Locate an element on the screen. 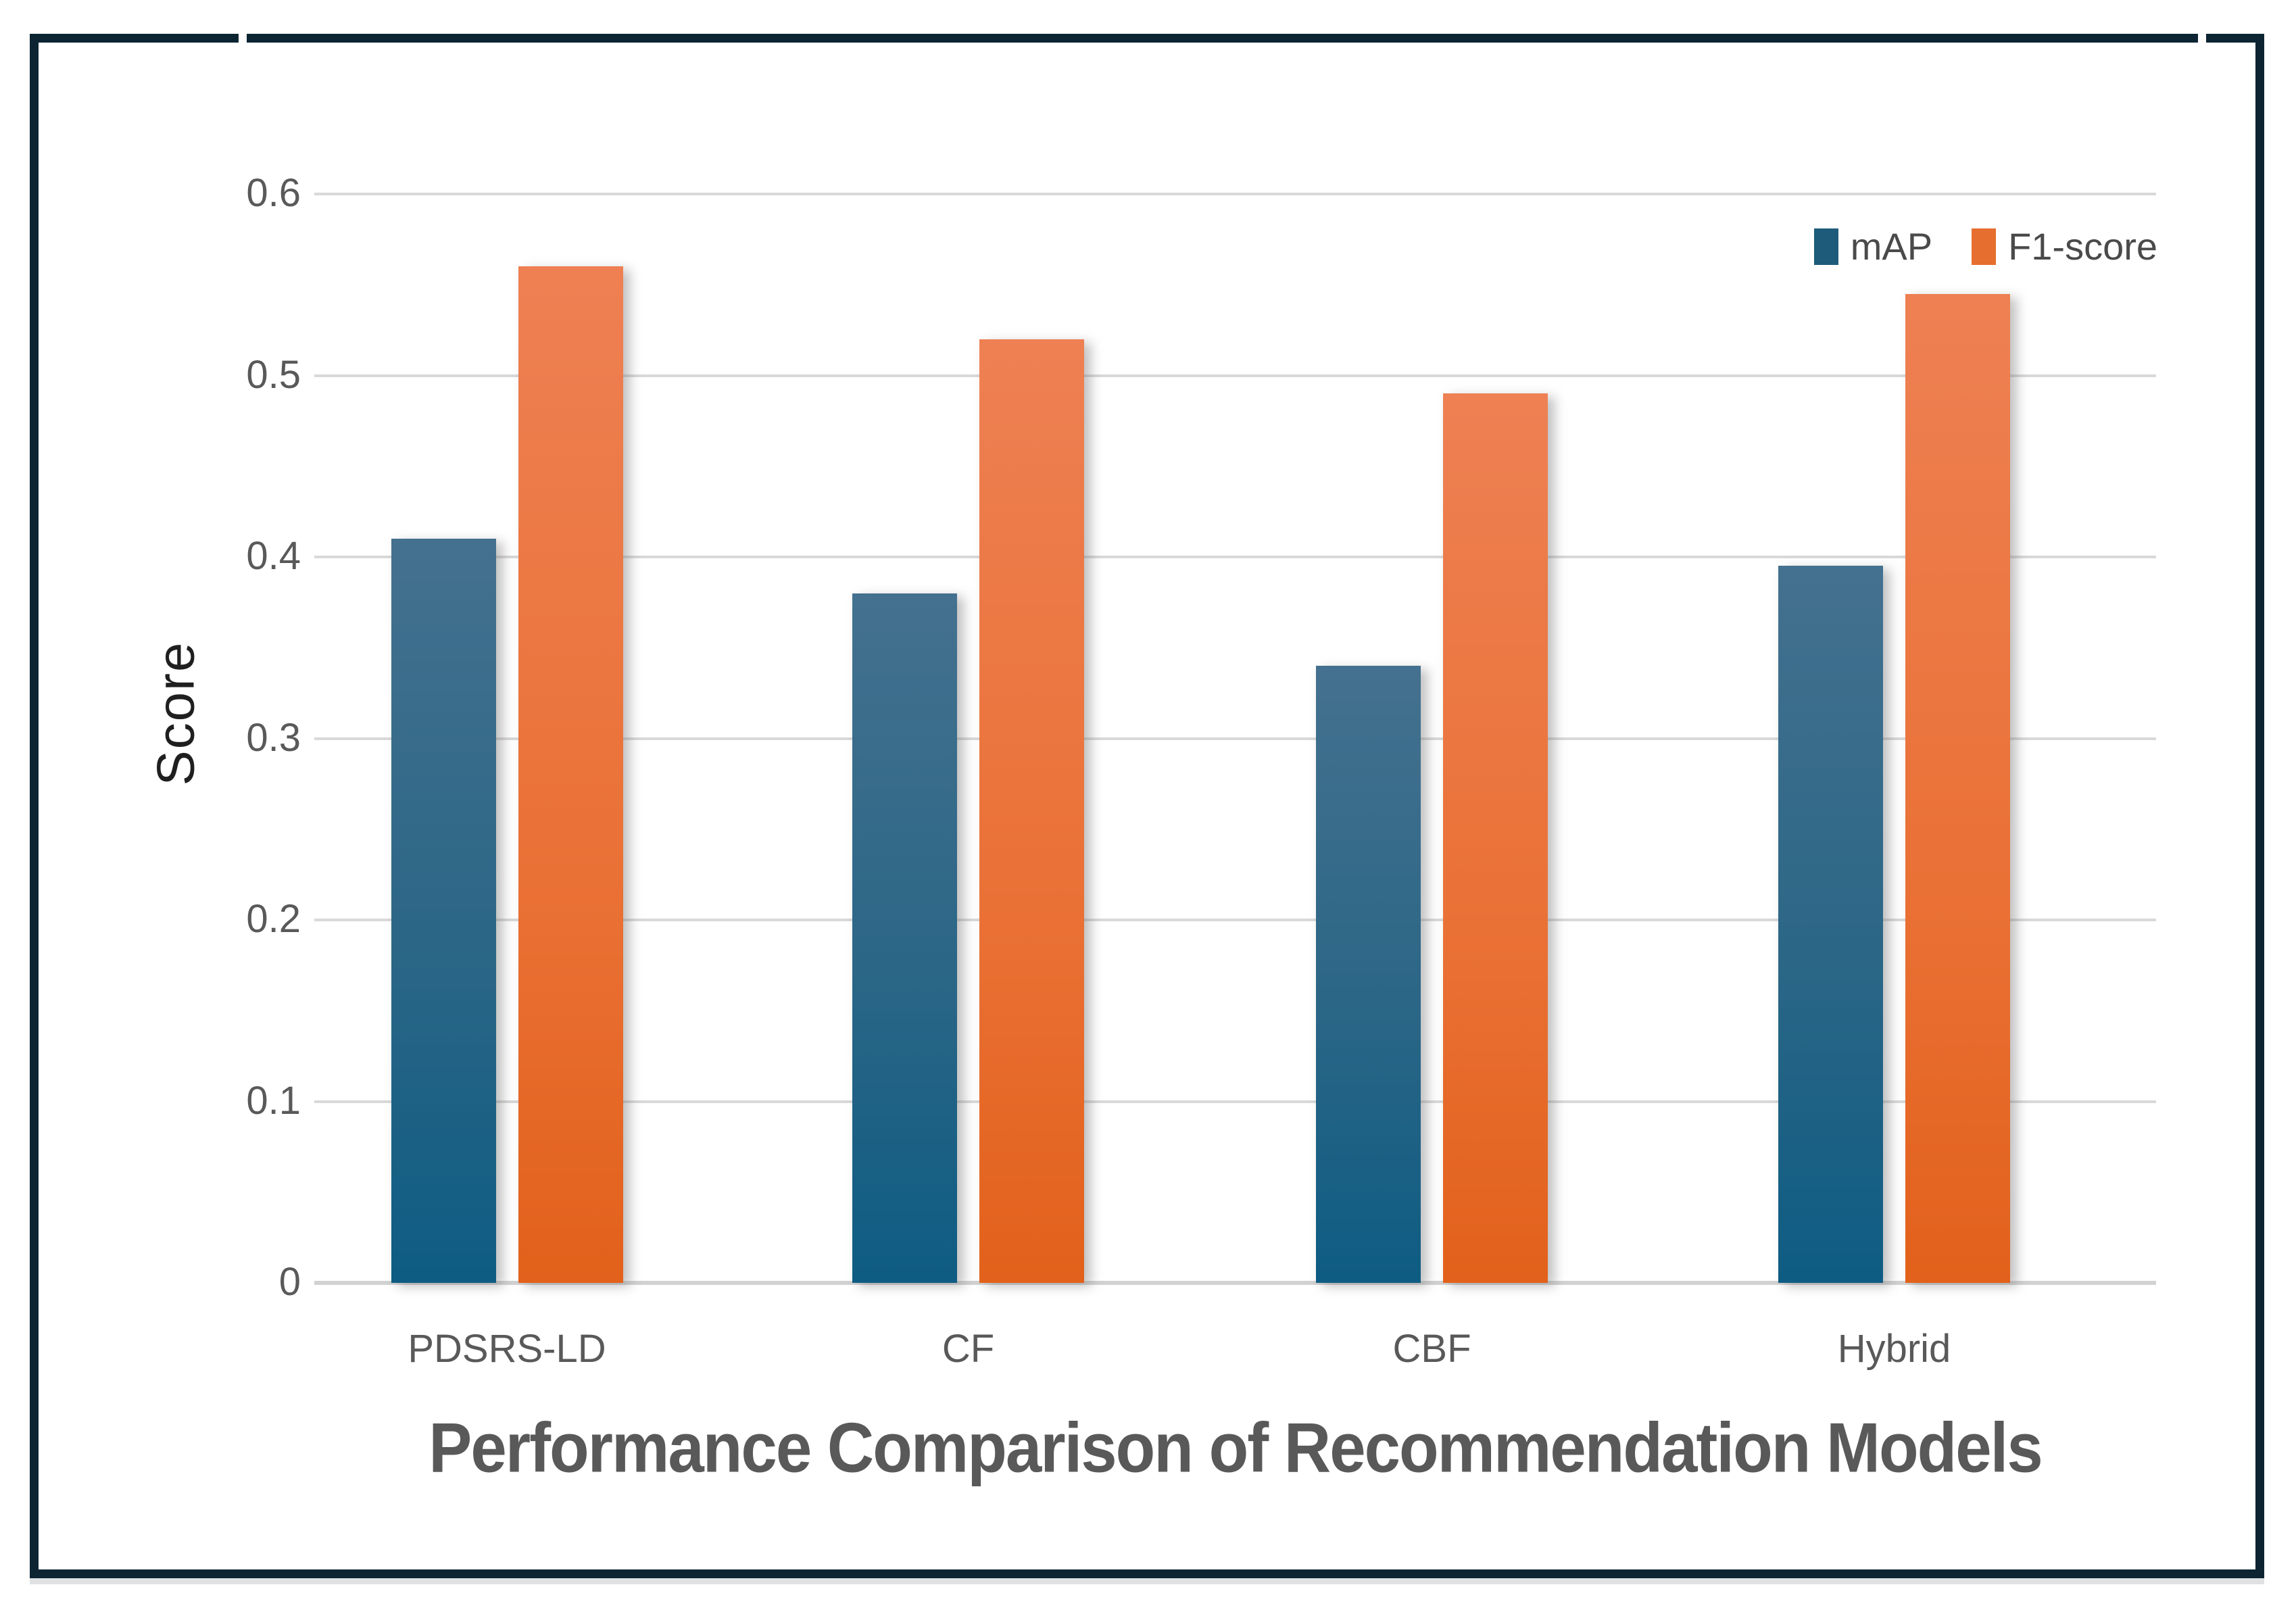 This screenshot has height=1610, width=2296. legend-label-F1-score: F1-score is located at coordinates (2082, 246).